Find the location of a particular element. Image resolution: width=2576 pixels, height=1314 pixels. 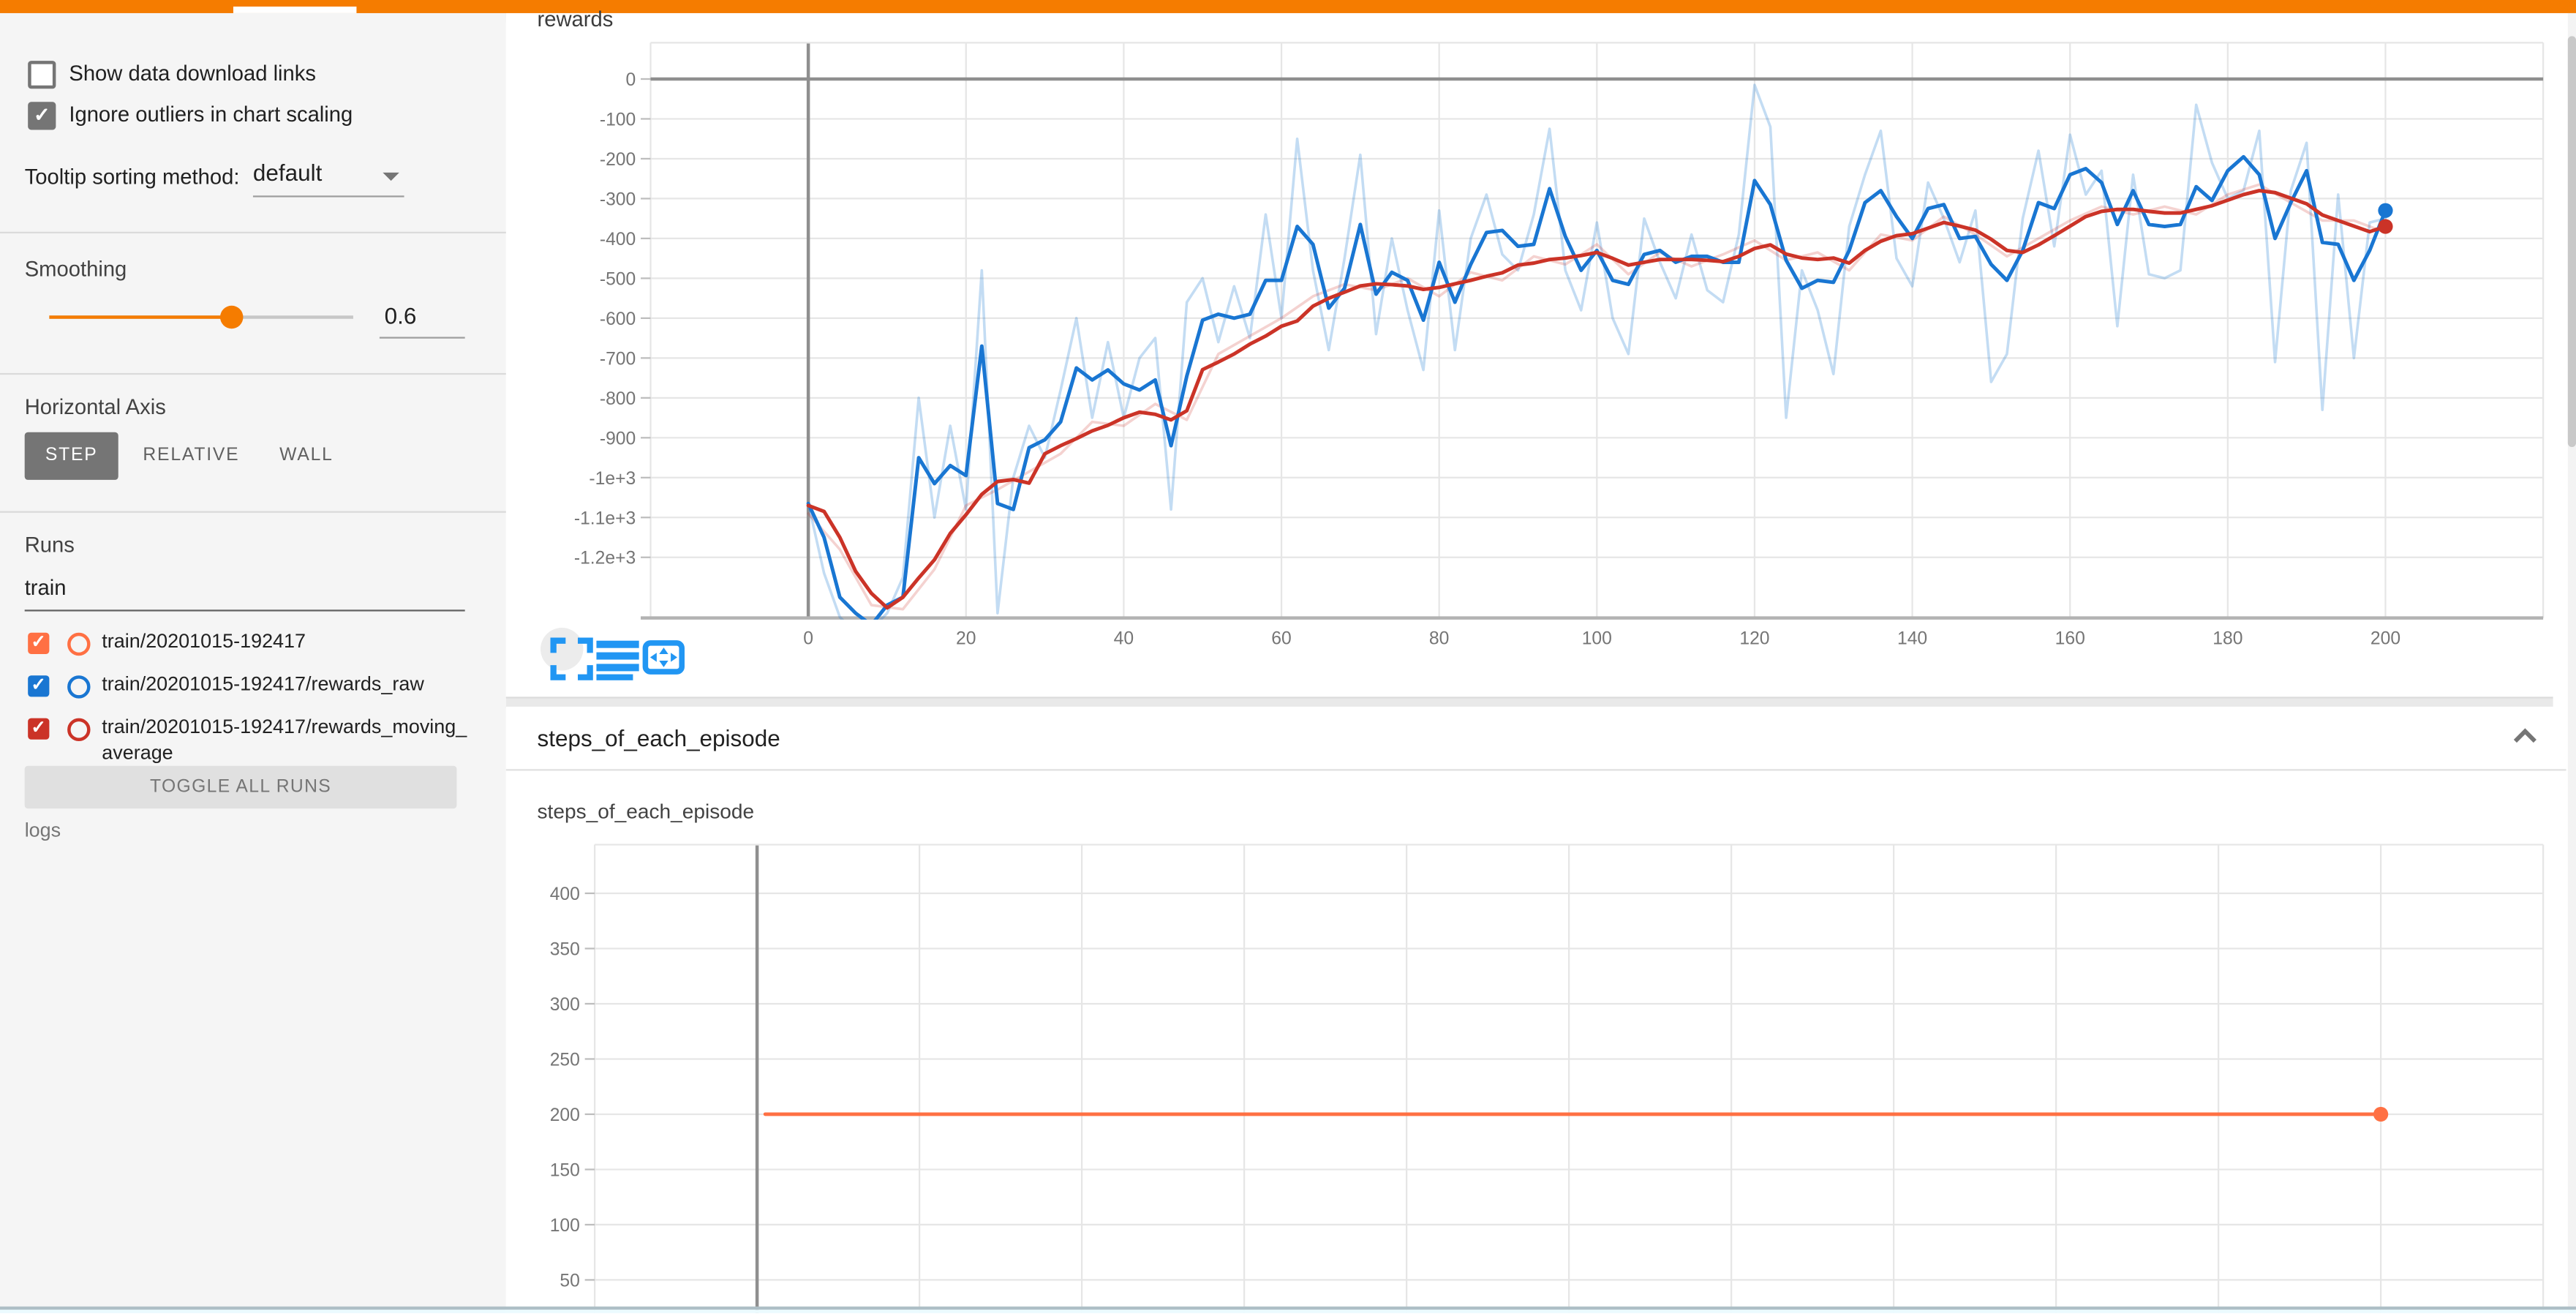

svg-text: -1.2e+3 is located at coordinates (605, 558).